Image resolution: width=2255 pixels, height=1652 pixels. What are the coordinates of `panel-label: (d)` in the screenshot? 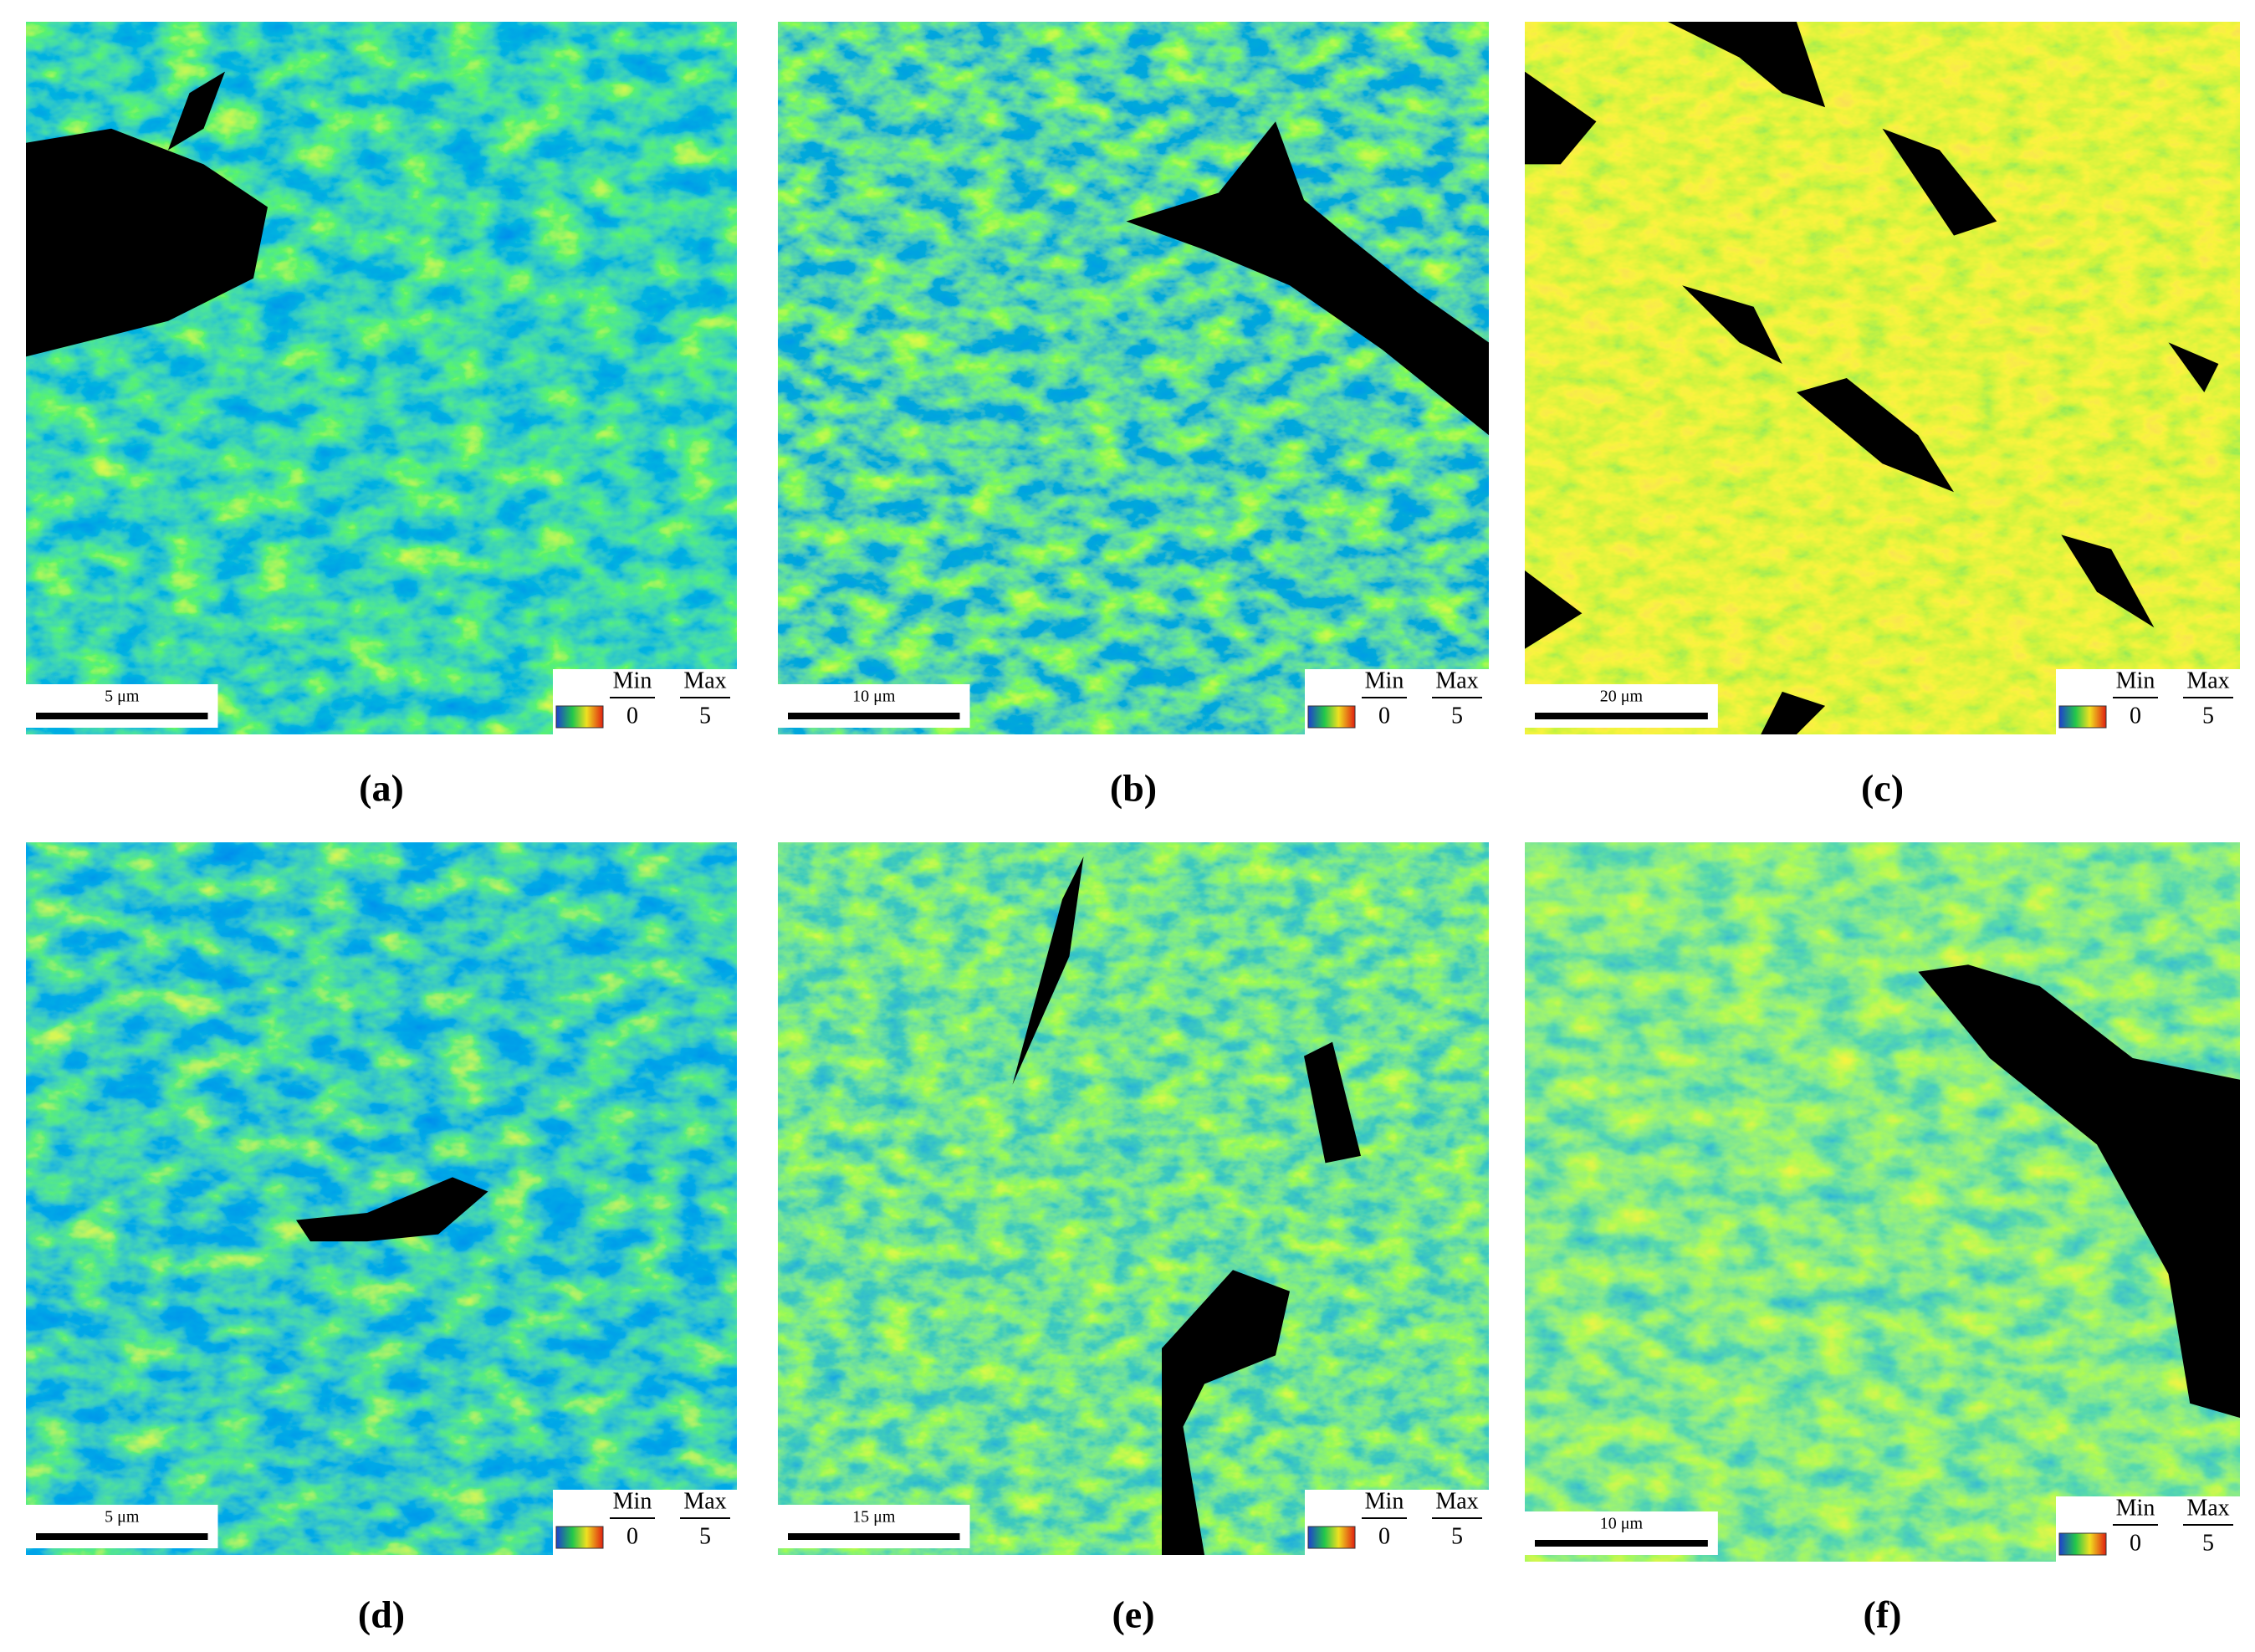 It's located at (381, 1614).